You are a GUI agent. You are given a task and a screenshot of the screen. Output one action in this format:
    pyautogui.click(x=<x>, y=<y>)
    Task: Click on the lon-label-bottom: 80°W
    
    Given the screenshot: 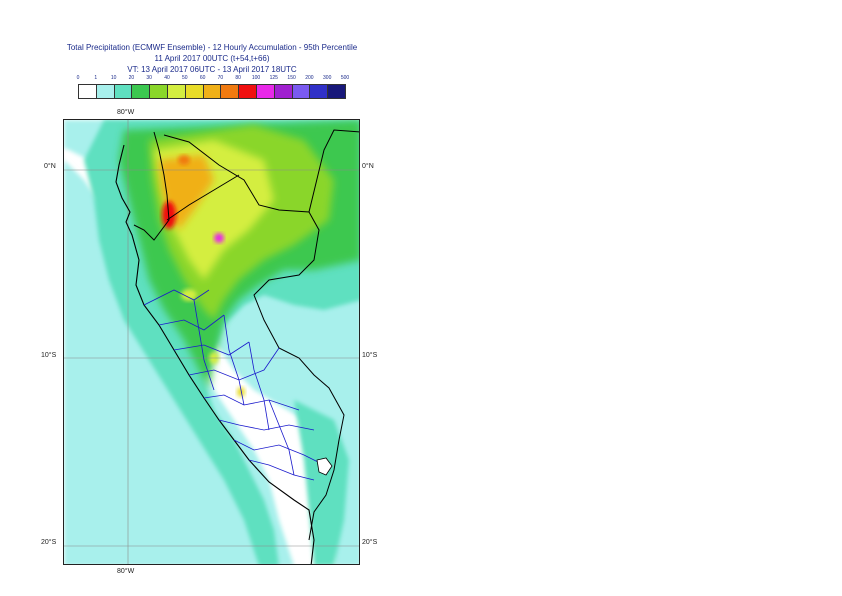 What is the action you would take?
    pyautogui.click(x=126, y=571)
    